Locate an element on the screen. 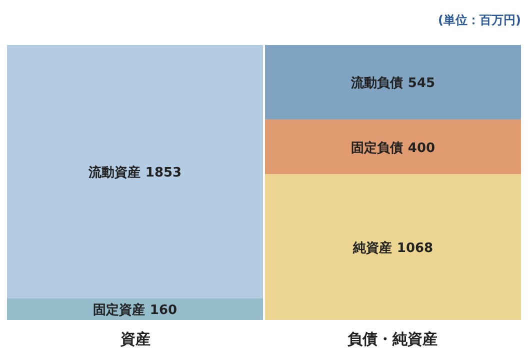  data-label: 160 is located at coordinates (164, 310).